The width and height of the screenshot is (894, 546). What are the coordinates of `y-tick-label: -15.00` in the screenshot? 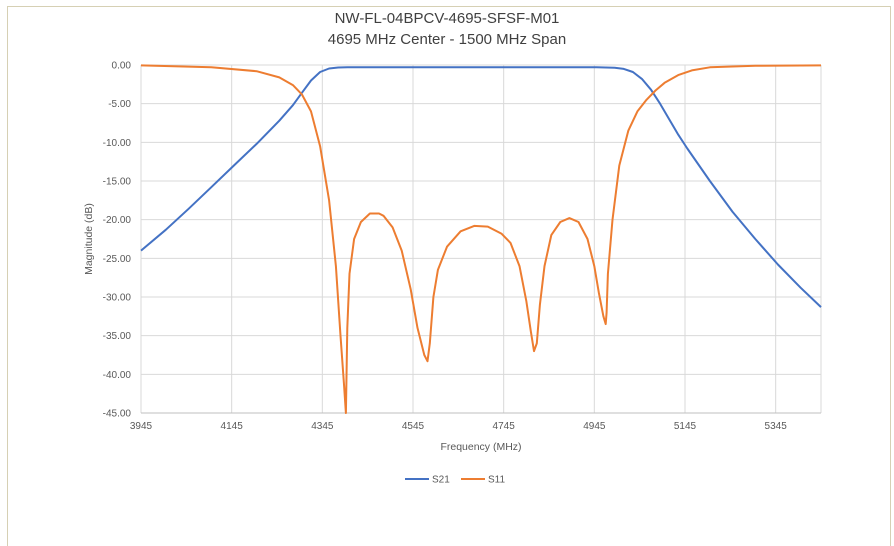 It's located at (117, 182).